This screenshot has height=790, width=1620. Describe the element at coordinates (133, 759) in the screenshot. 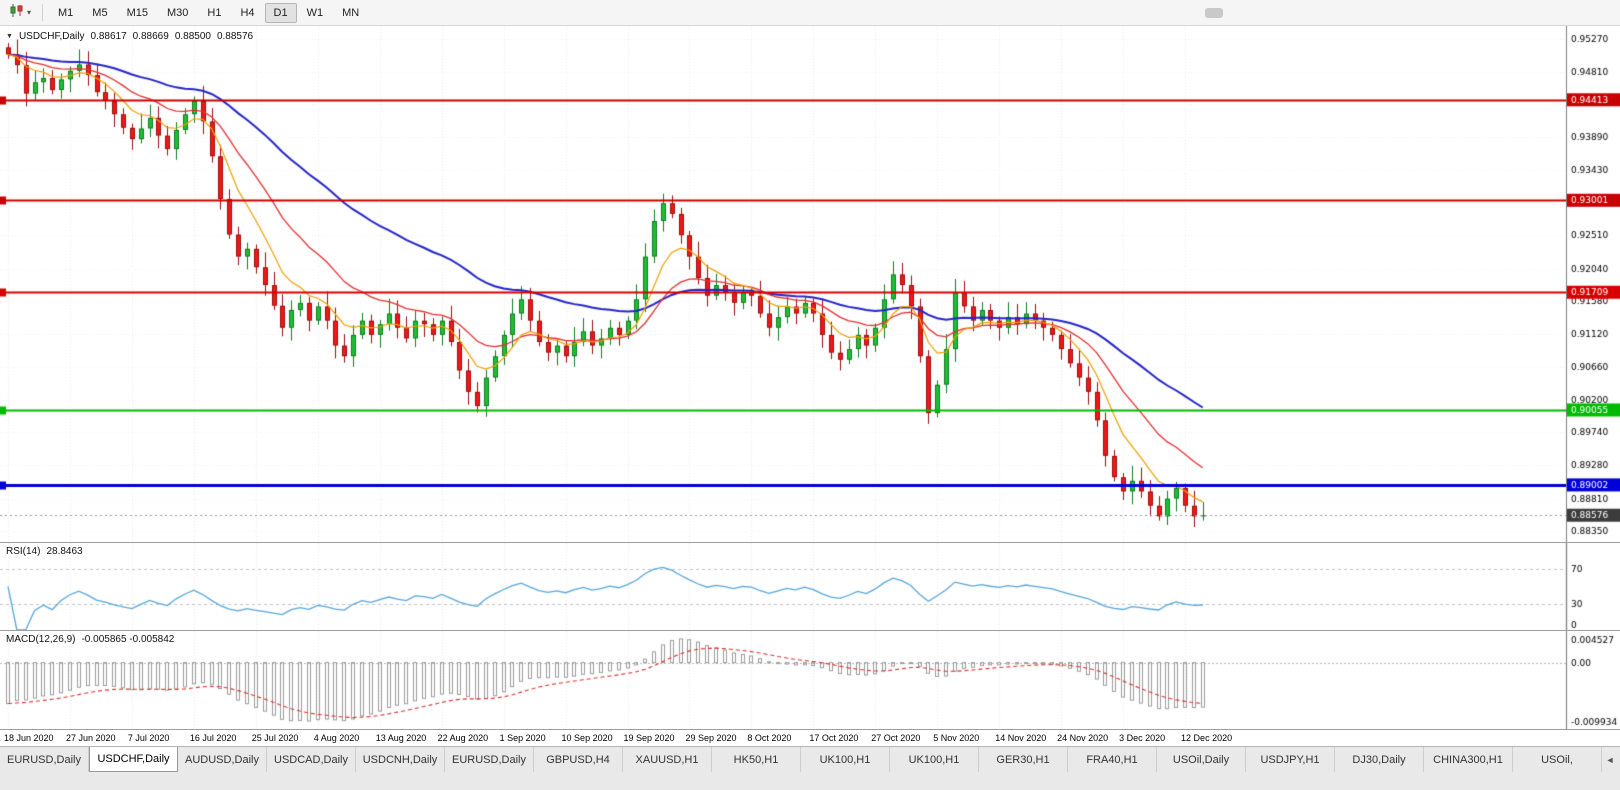

I see `chart-tab-usdchf-daily: USDCHF,Daily` at that location.